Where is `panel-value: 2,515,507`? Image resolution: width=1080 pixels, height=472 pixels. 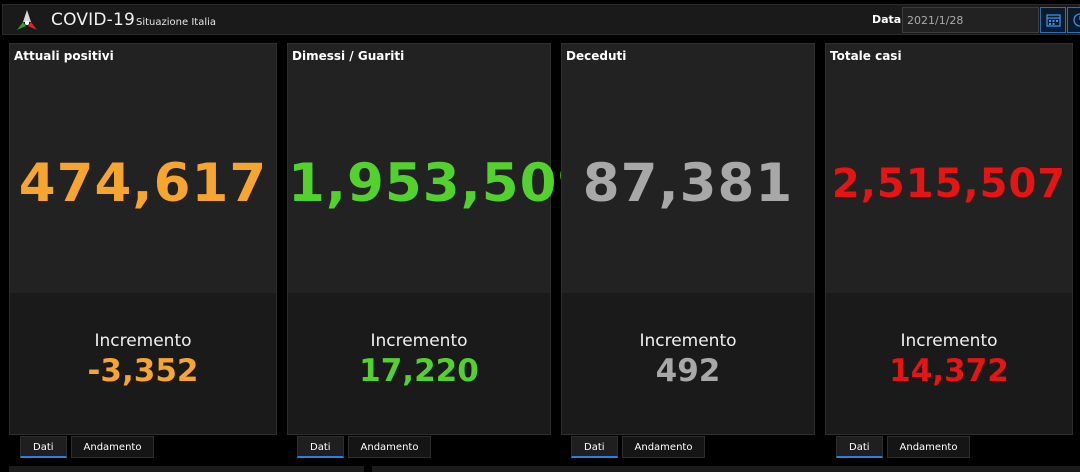
panel-value: 2,515,507 is located at coordinates (949, 184).